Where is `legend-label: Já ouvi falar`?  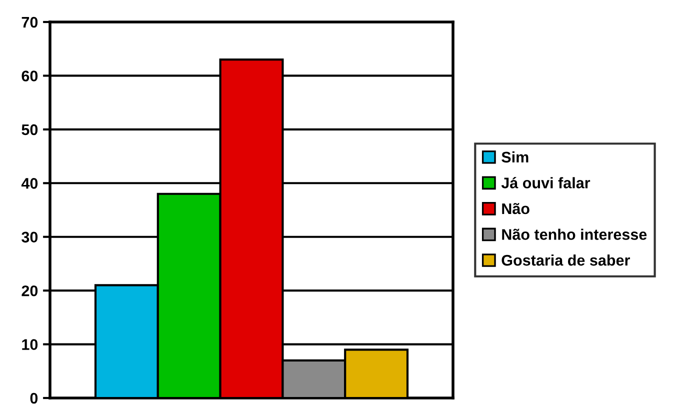
legend-label: Já ouvi falar is located at coordinates (545, 182).